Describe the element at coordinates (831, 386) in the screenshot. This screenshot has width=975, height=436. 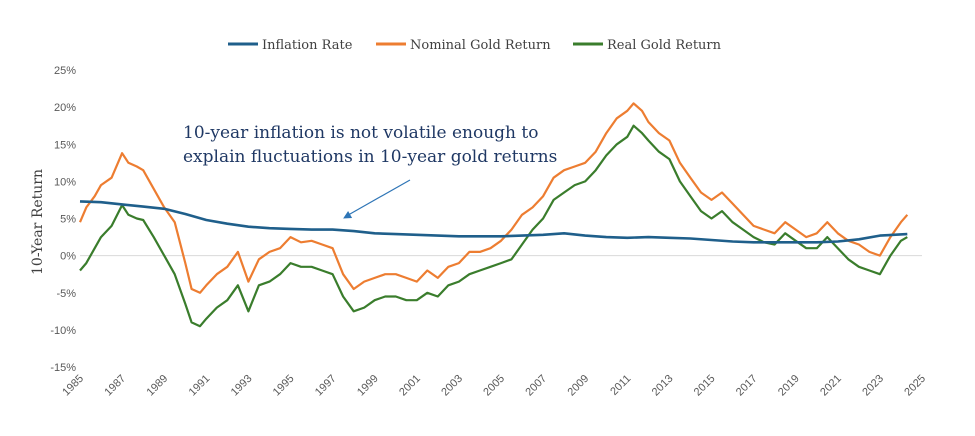
I see `x-tick-label: 2021` at that location.